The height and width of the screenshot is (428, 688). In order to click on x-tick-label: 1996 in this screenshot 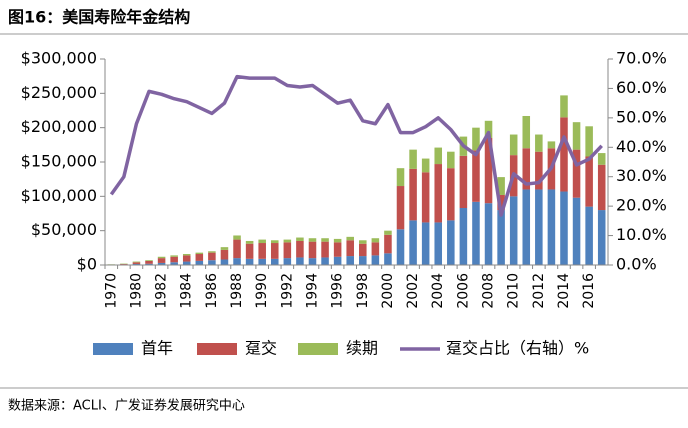, I will do `click(338, 291)`.